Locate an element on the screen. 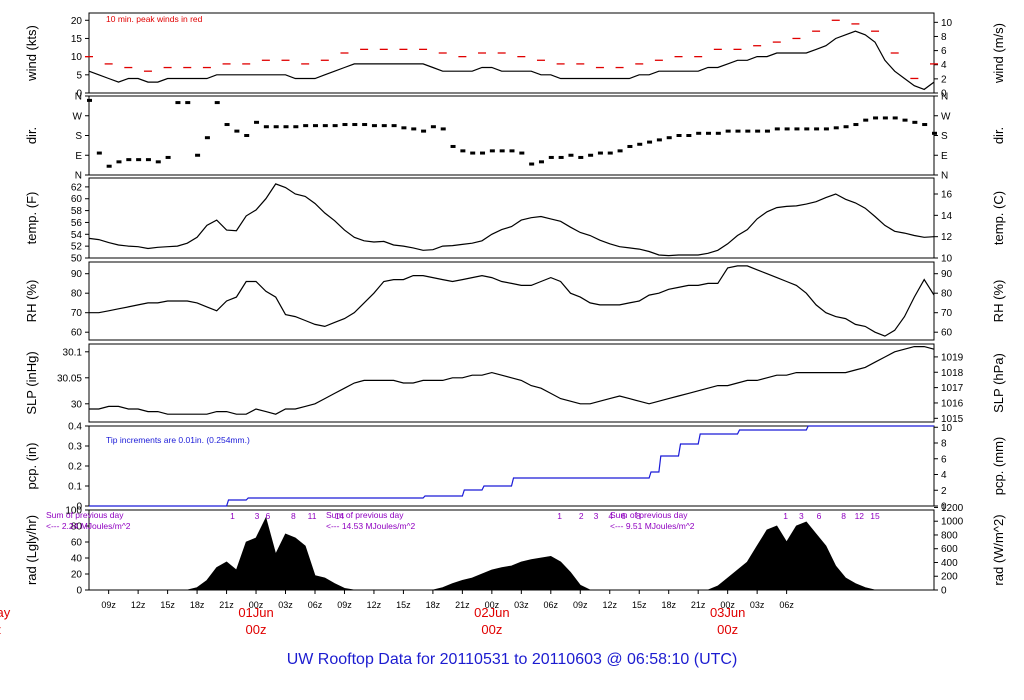 This screenshot has width=1024, height=700. wind-ytick-label: 0 is located at coordinates (79, 94).